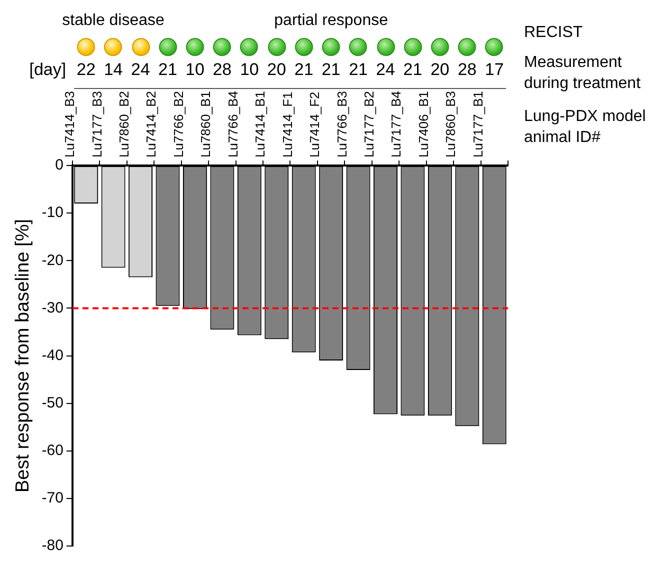 This screenshot has height=562, width=655. Describe the element at coordinates (423, 124) in the screenshot. I see `x-tick-label: Lu7406_B1` at that location.